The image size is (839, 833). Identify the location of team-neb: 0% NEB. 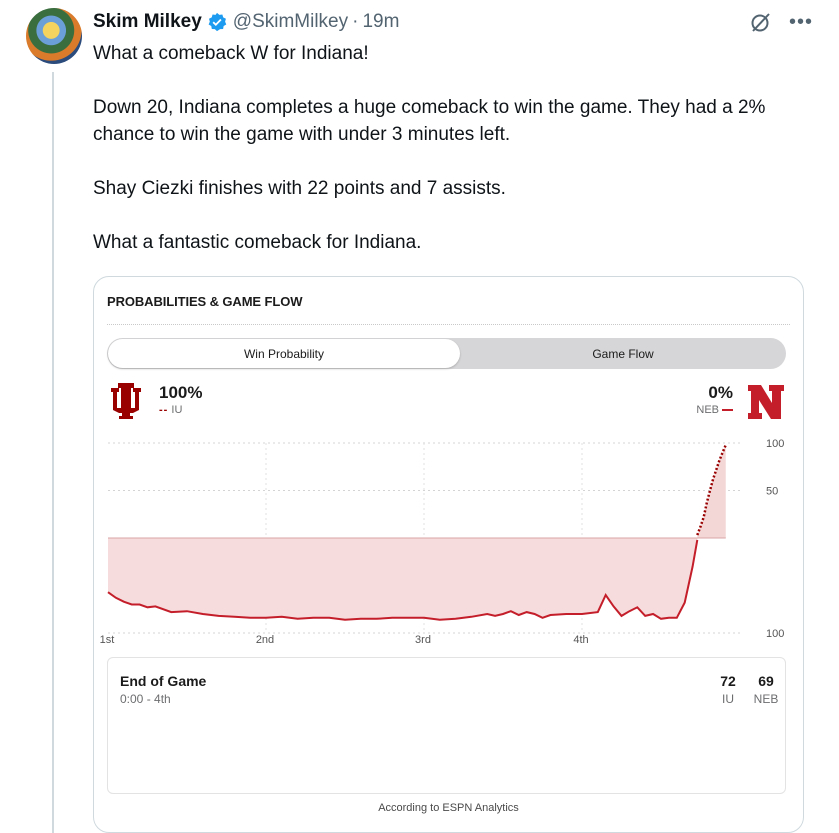
(740, 402).